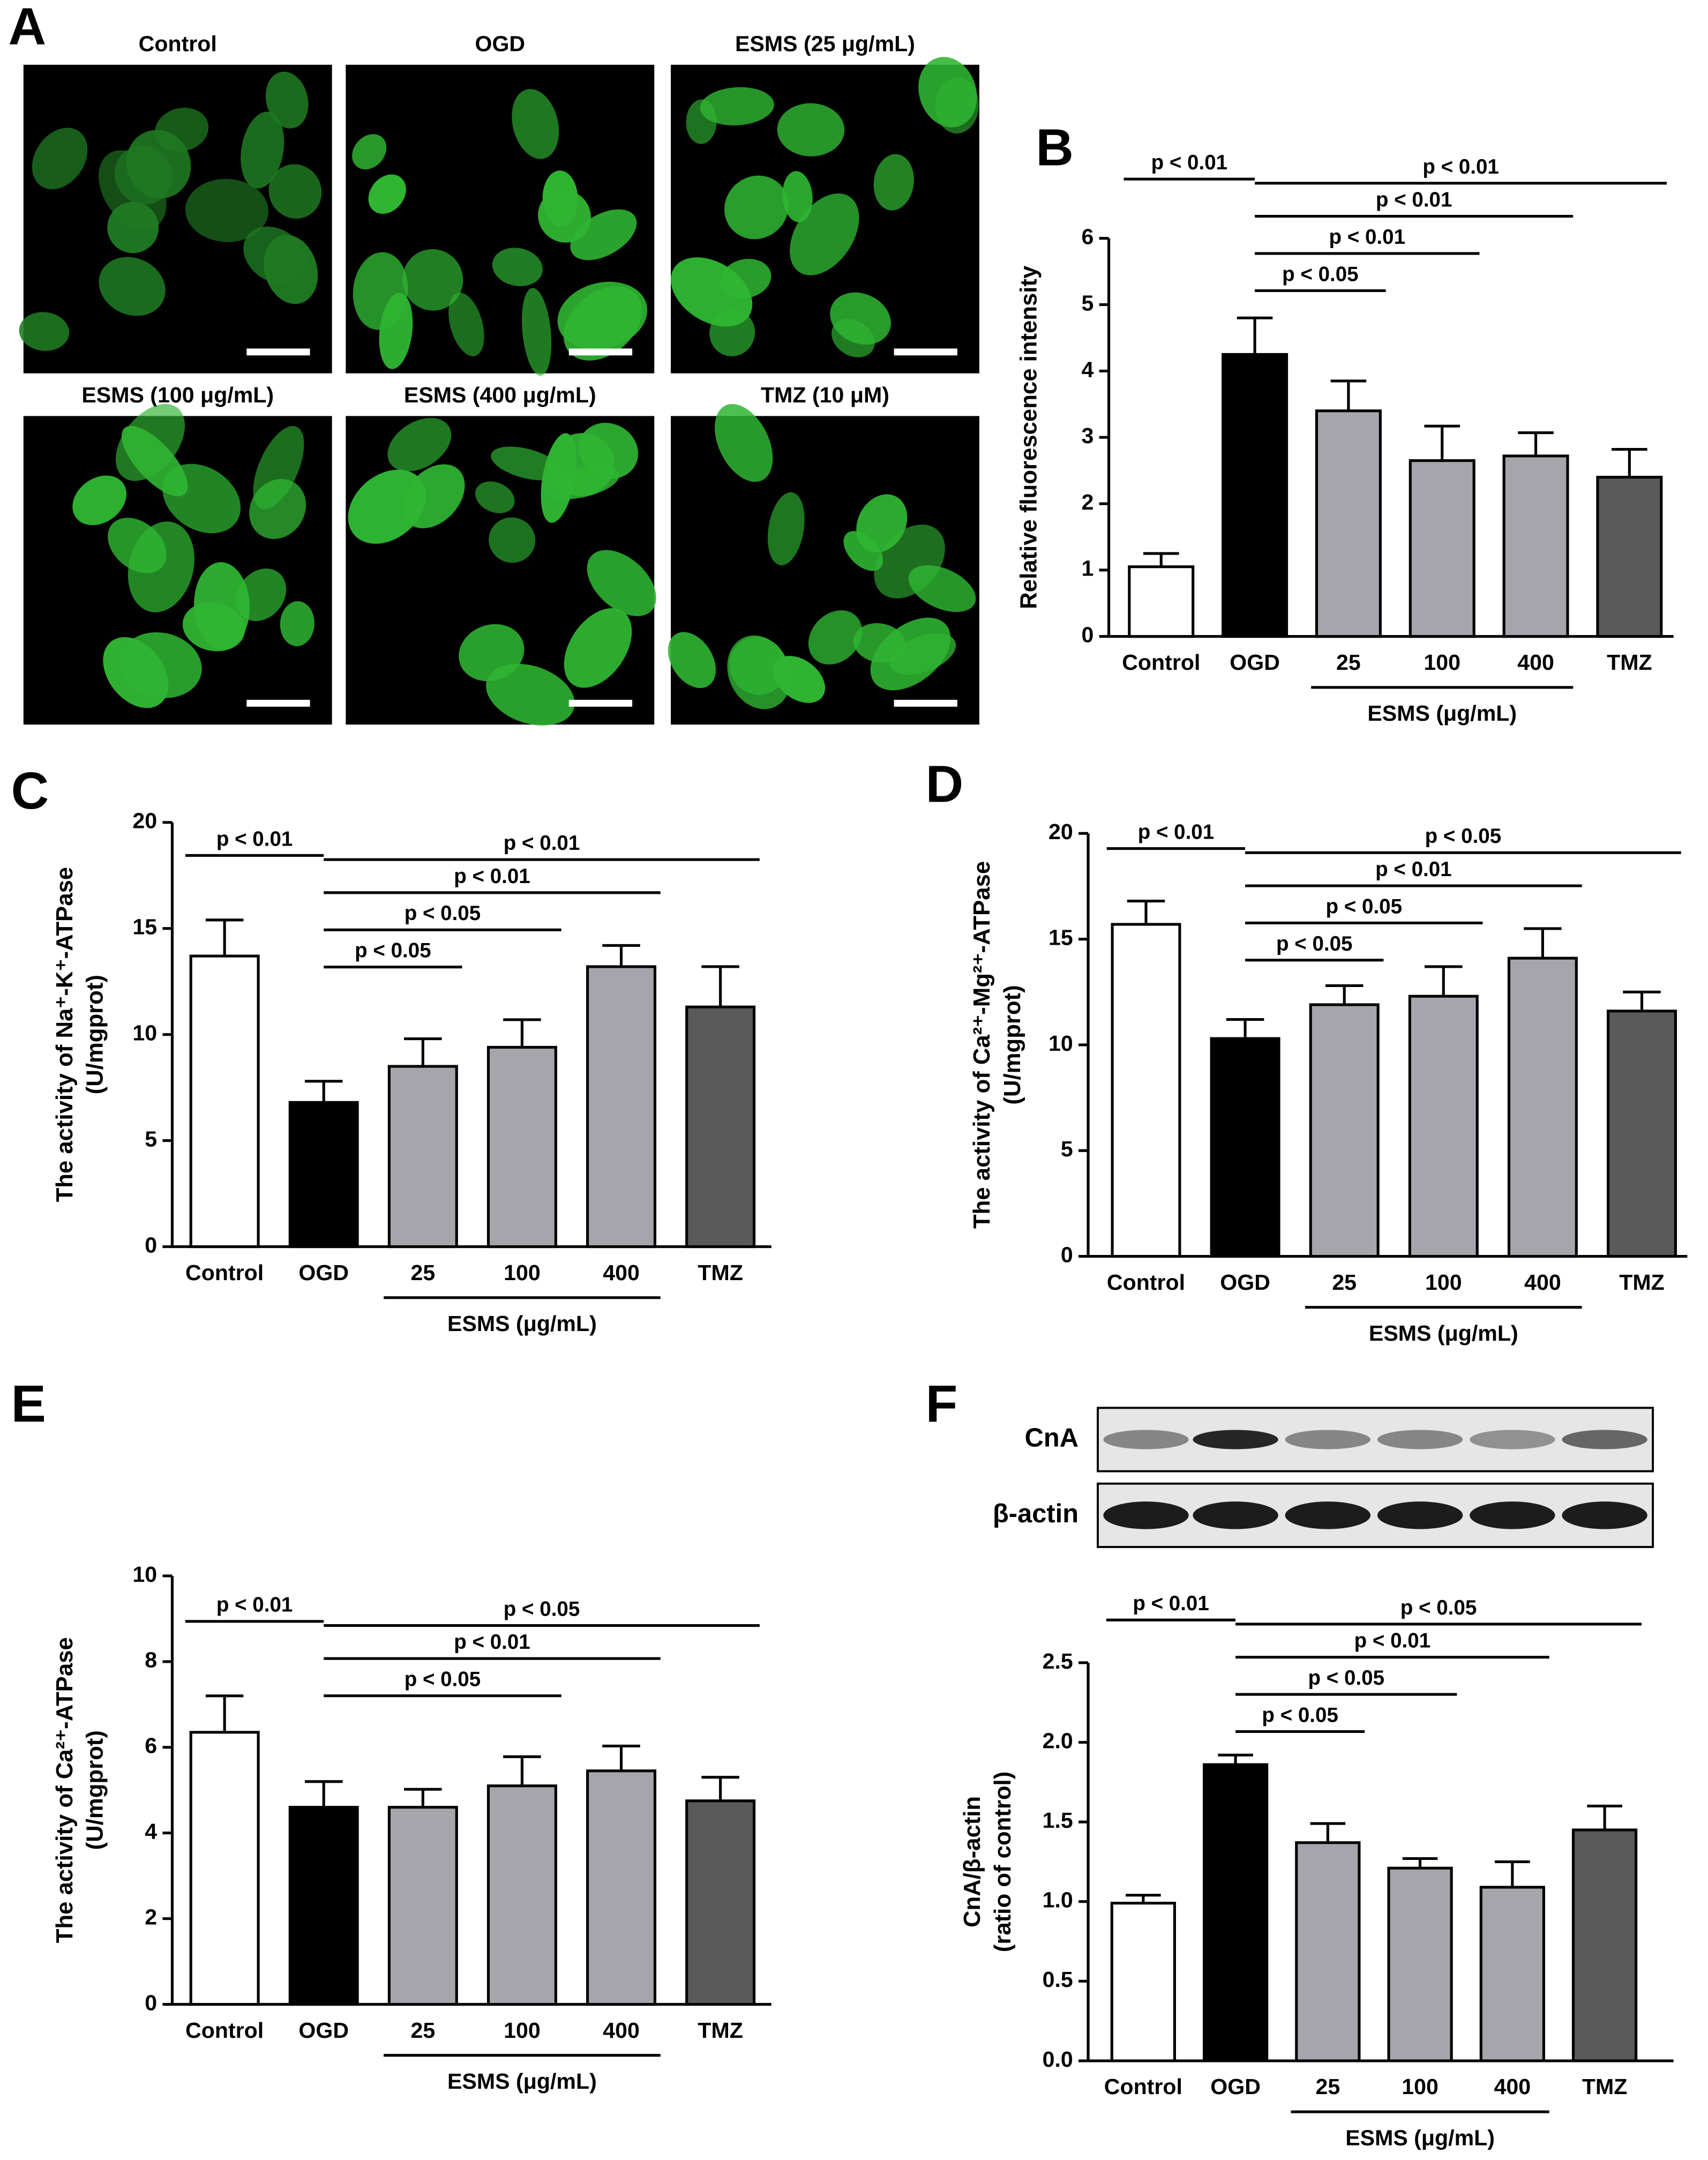  Describe the element at coordinates (151, 1660) in the screenshot. I see `y-tick-label: 8` at that location.